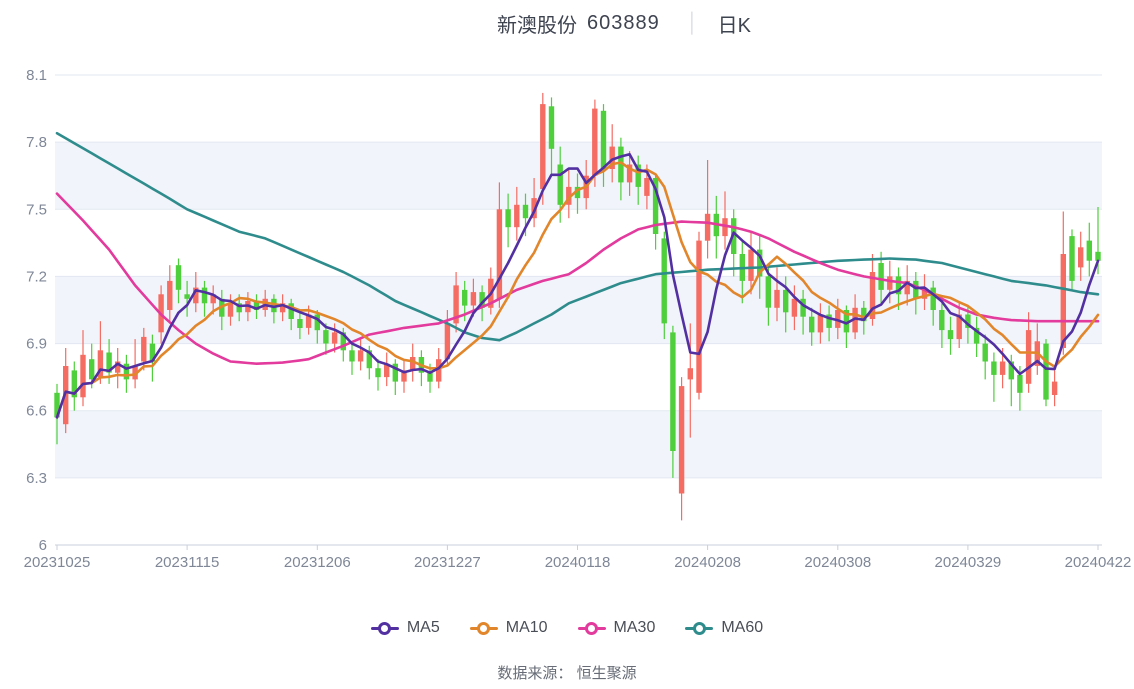 Image resolution: width=1134 pixels, height=689 pixels. I want to click on stock-code: 603889, so click(623, 23).